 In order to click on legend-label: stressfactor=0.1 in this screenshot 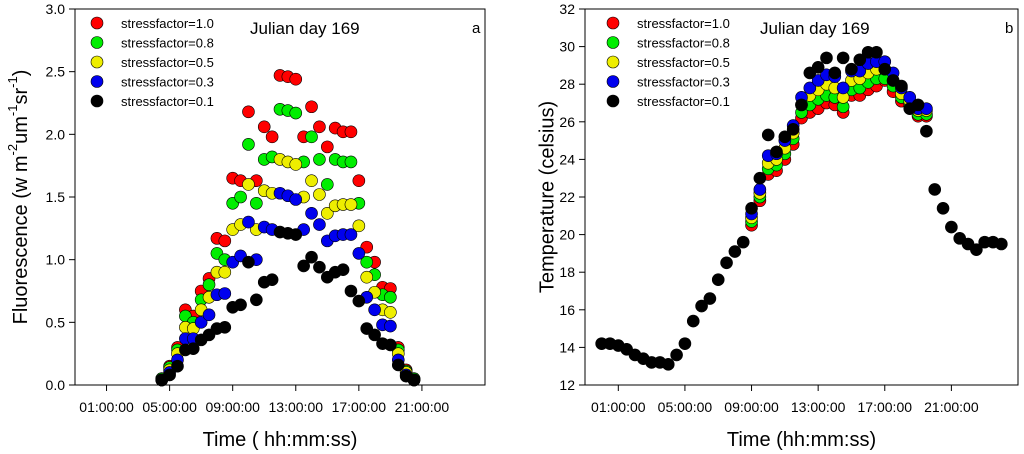, I will do `click(683, 101)`.